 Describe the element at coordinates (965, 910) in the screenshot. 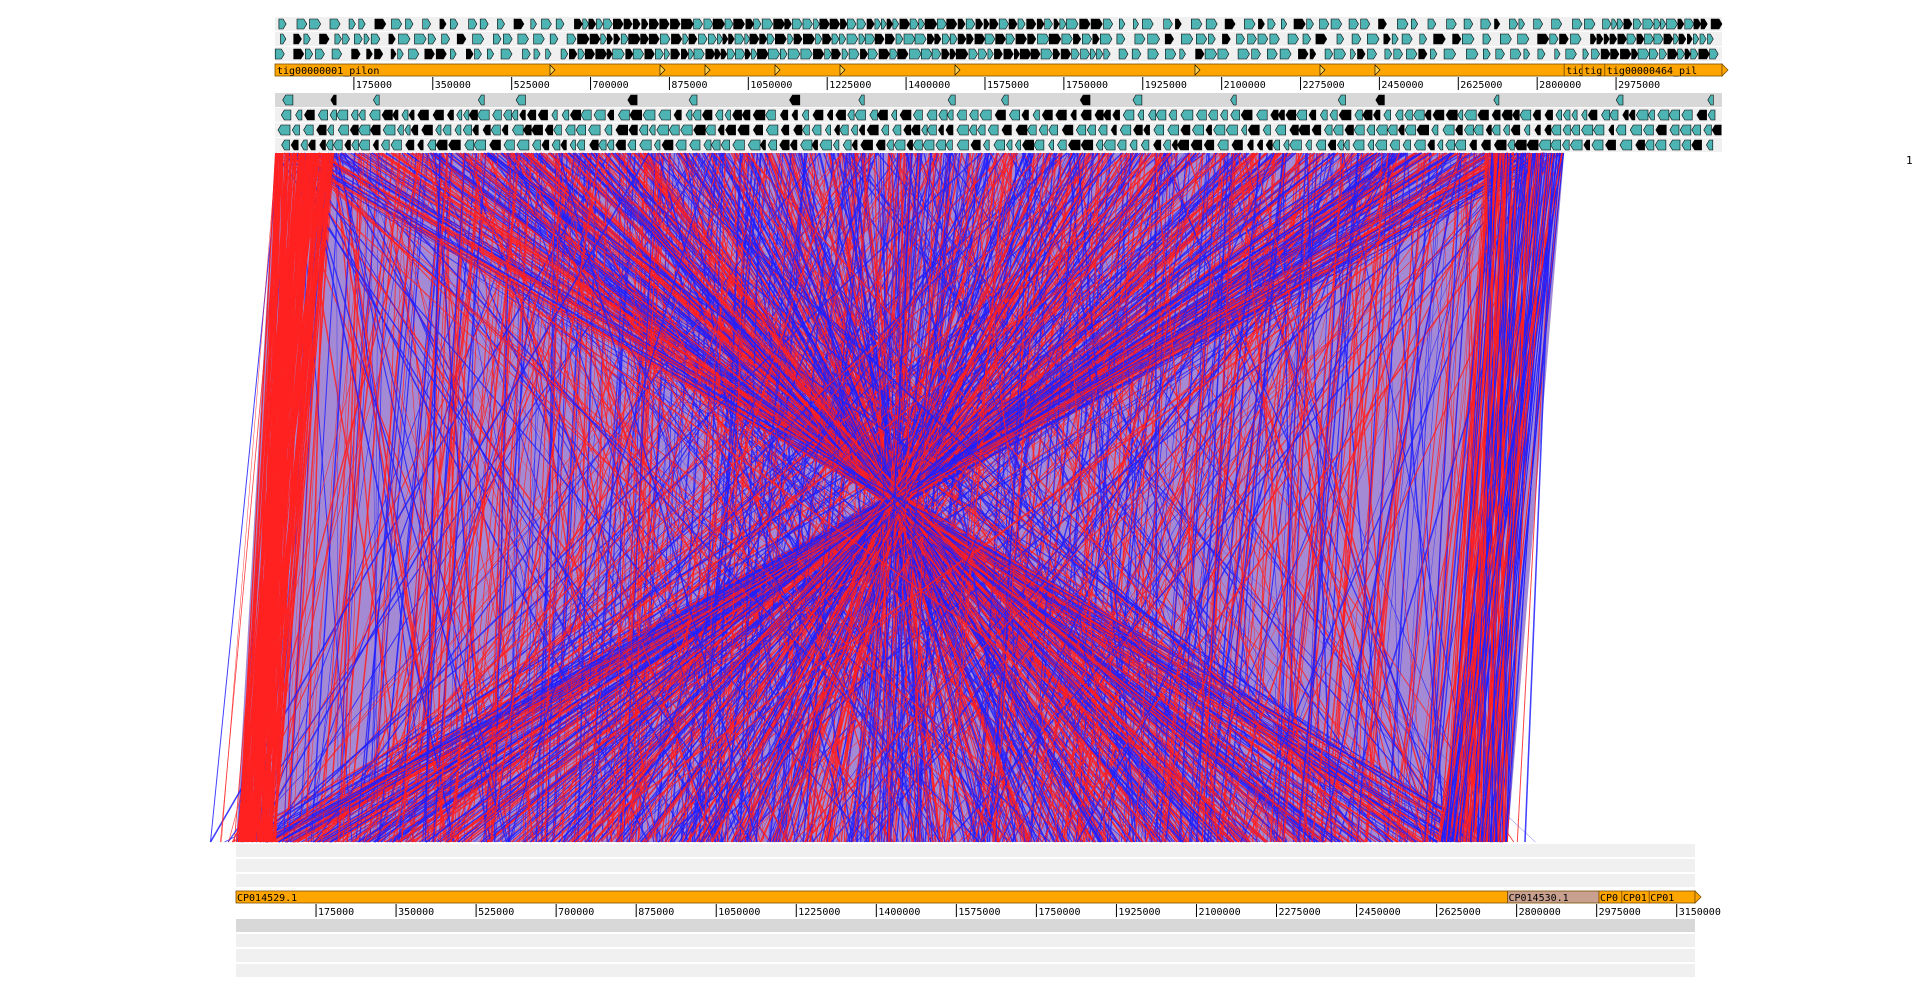

I see `bottom-feature-tracks` at that location.